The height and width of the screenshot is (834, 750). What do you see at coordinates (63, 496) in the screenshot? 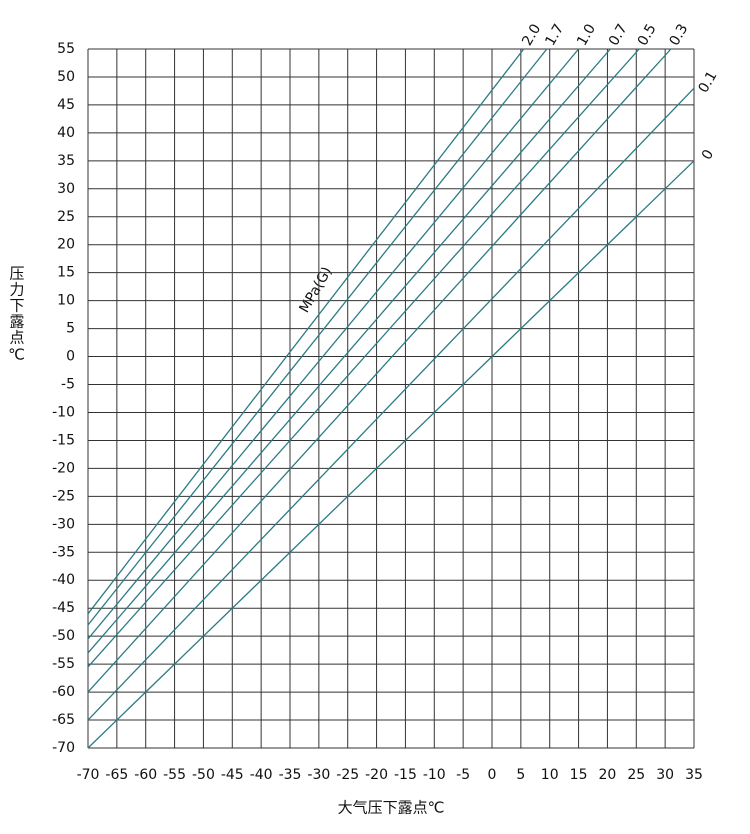
I see `y-tick-label: -25` at bounding box center [63, 496].